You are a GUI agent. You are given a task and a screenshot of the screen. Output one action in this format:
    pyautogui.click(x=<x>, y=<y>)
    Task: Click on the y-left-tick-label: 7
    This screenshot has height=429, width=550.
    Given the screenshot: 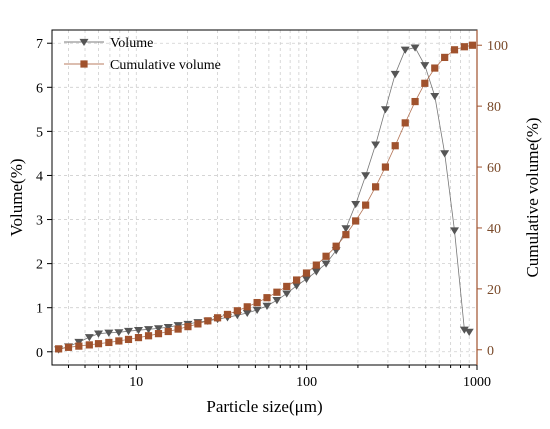 What is the action you would take?
    pyautogui.click(x=39, y=44)
    